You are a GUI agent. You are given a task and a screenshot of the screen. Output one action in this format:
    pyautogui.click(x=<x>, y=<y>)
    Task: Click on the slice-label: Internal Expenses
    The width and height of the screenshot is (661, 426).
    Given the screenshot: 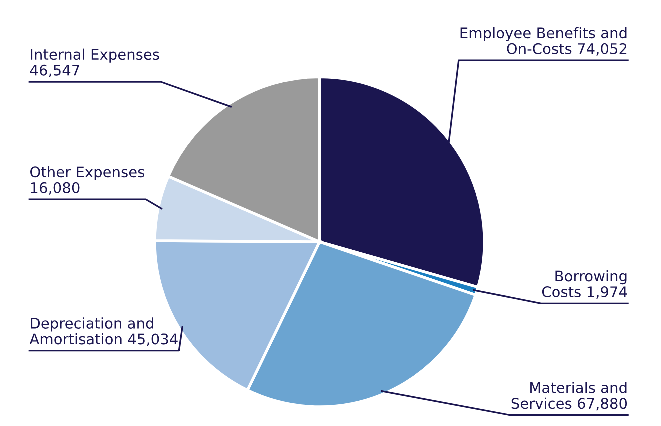 What is the action you would take?
    pyautogui.click(x=95, y=55)
    